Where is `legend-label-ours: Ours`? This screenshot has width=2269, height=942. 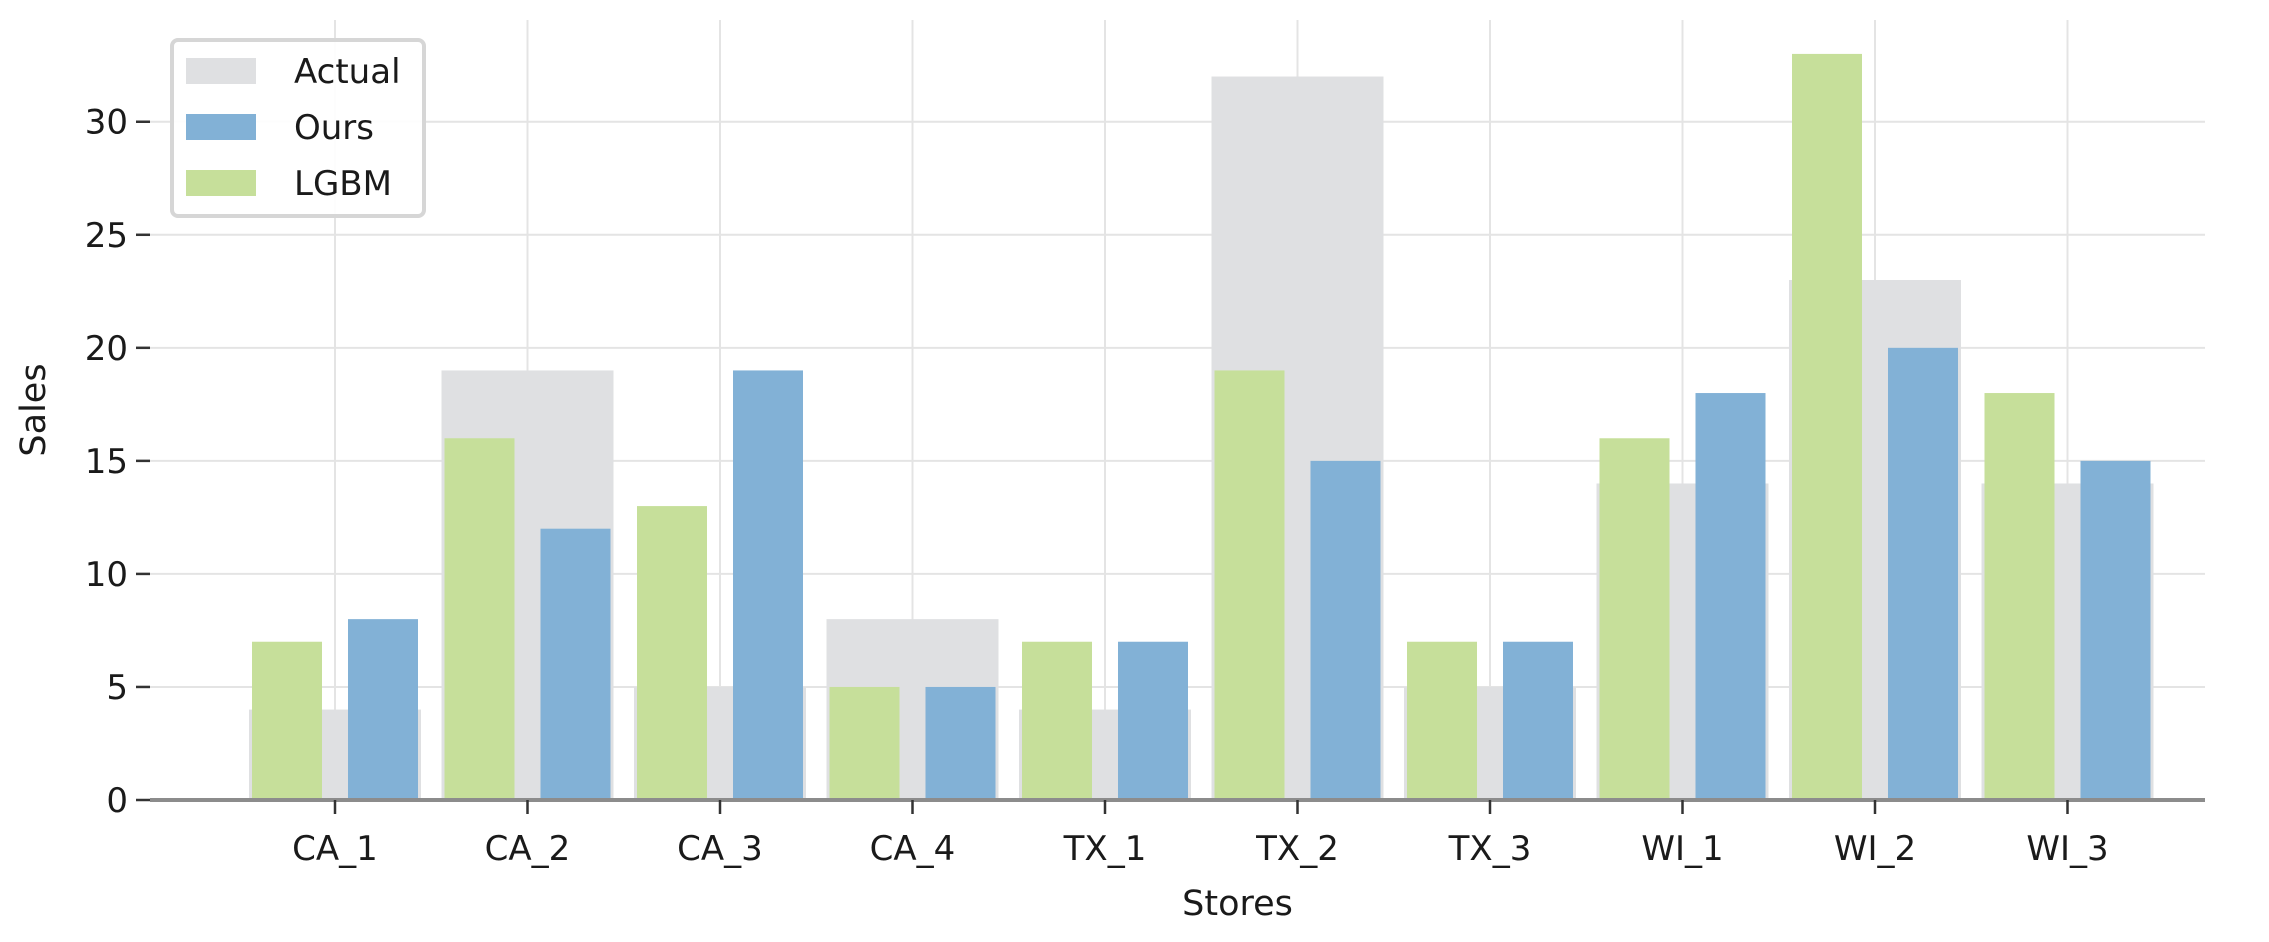
legend-label-ours: Ours is located at coordinates (334, 128).